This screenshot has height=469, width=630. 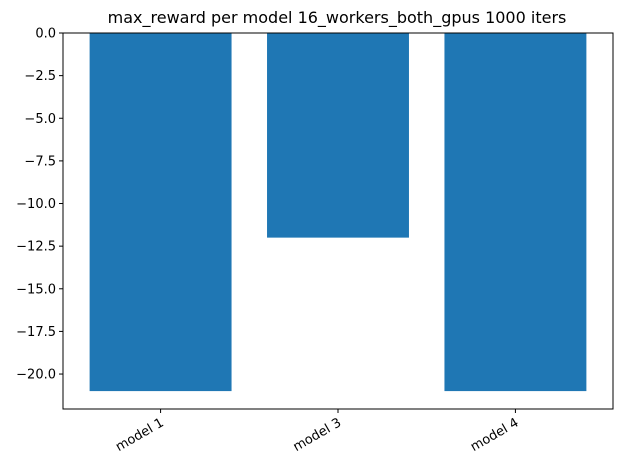 What do you see at coordinates (36, 332) in the screenshot?
I see `y-tick-label: −17.5` at bounding box center [36, 332].